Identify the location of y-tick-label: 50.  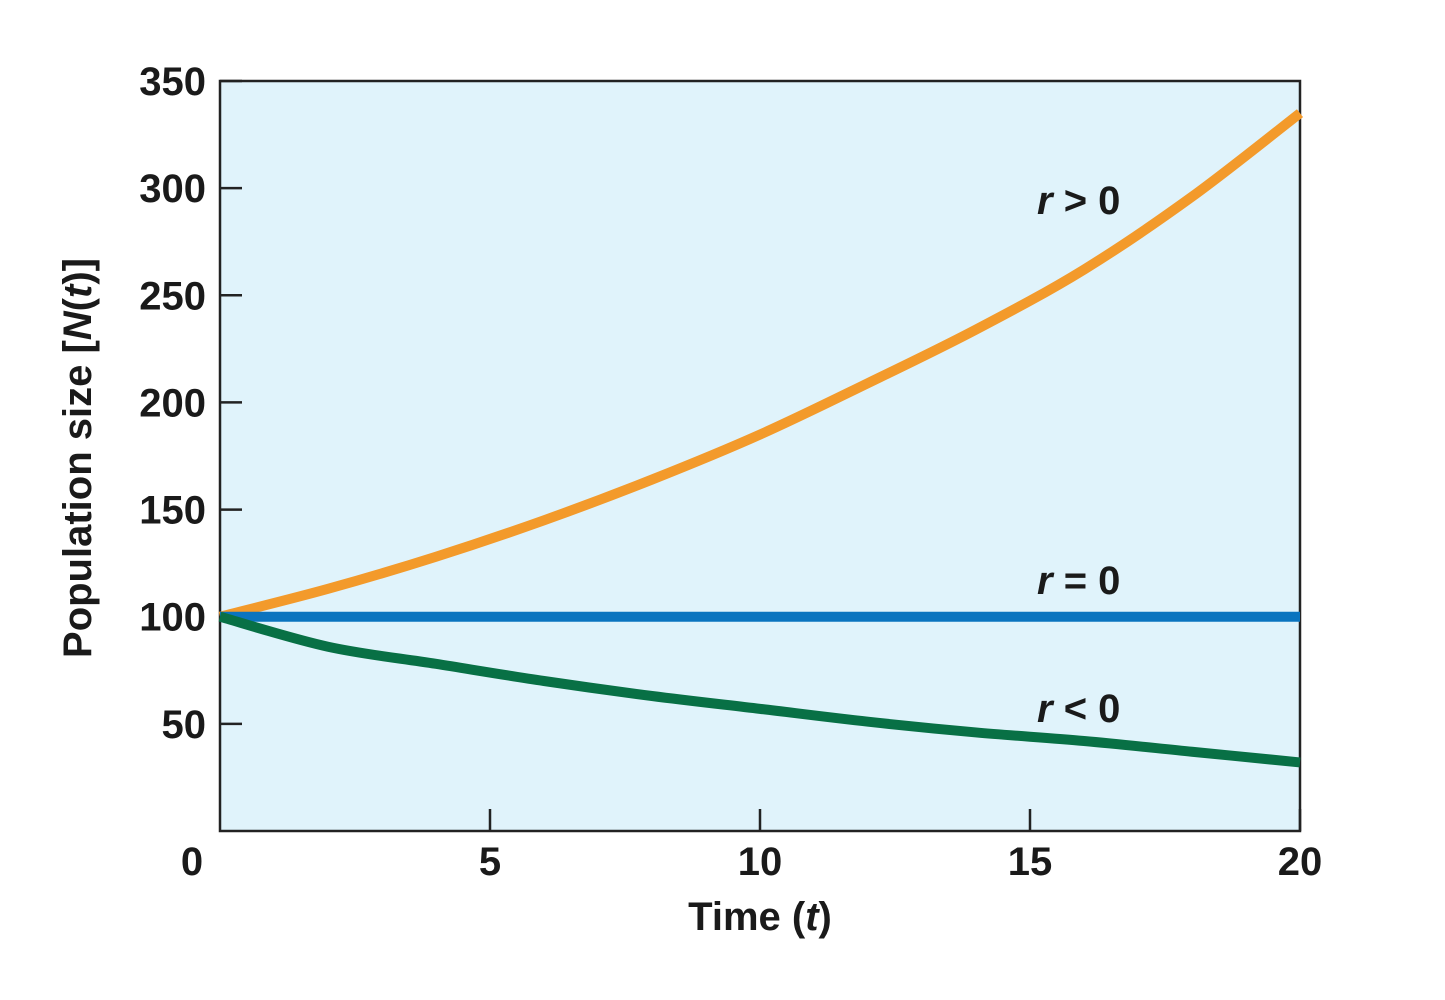
(184, 725).